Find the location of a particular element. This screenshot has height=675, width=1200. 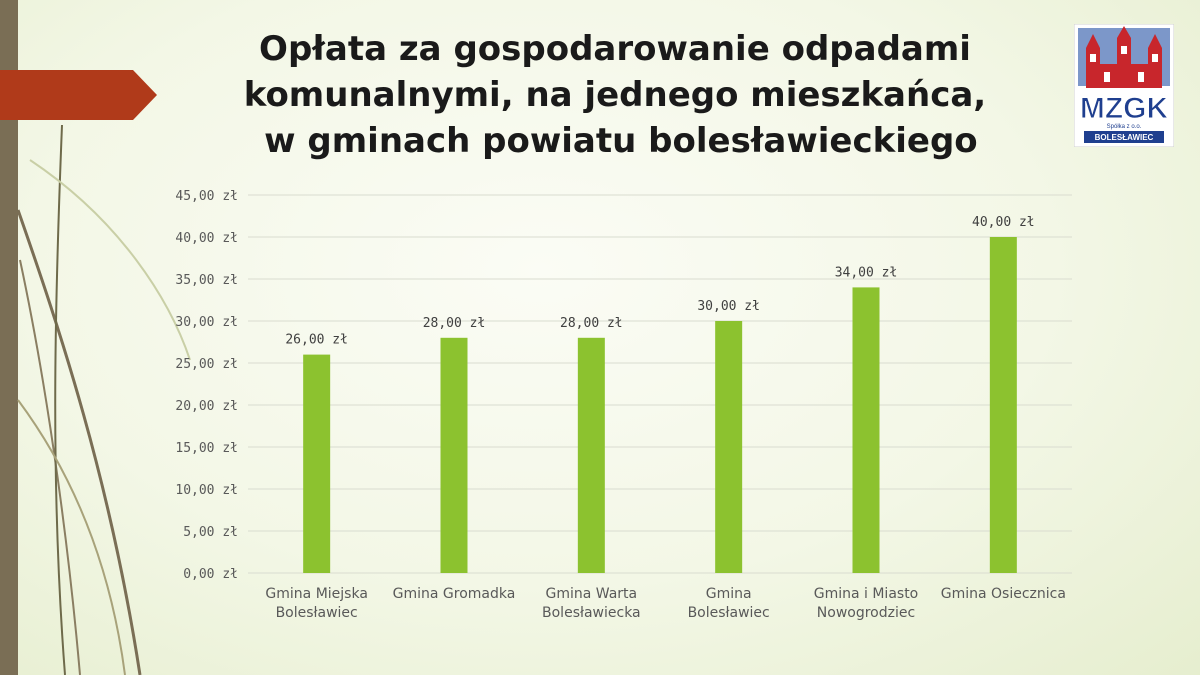

category-label: Gmina Miejska is located at coordinates (316, 594).